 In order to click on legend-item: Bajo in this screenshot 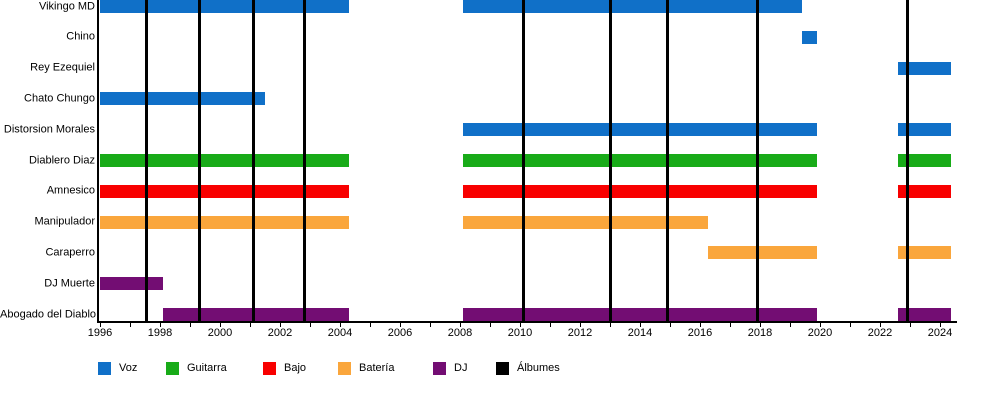, I will do `click(284, 368)`.